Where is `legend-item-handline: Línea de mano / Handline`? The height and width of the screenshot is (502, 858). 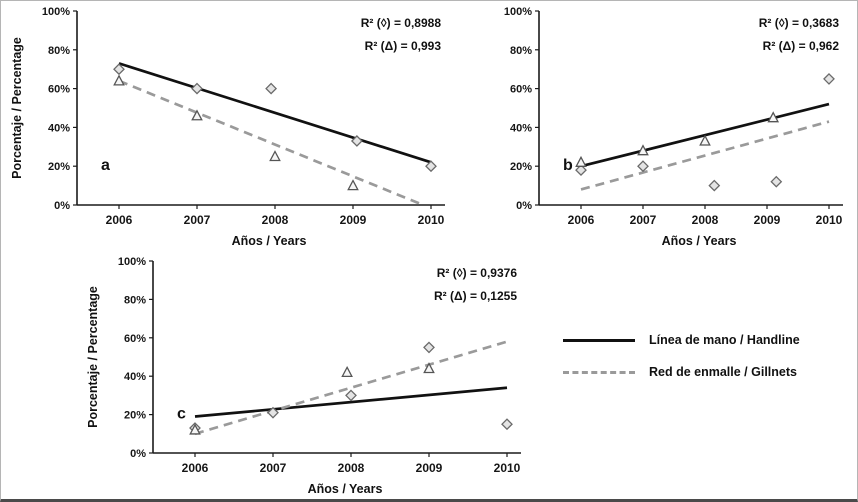
legend-item-handline: Línea de mano / Handline is located at coordinates (708, 340).